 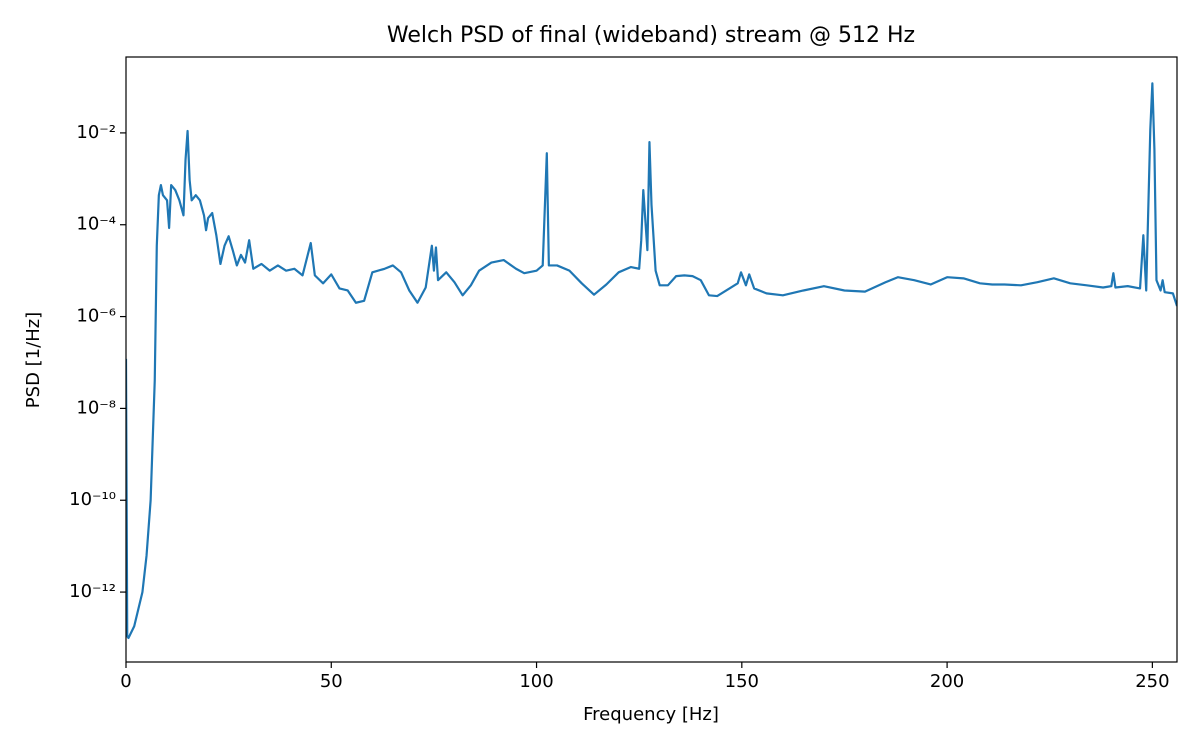 I want to click on y-tick-label: 10⁻⁸, so click(x=96, y=407).